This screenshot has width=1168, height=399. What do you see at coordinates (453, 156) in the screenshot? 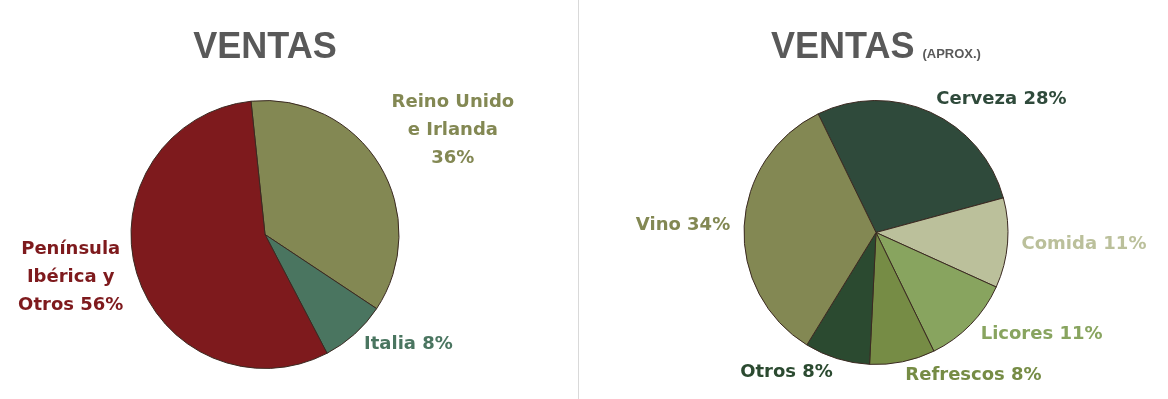
I see `data-label: 36%` at bounding box center [453, 156].